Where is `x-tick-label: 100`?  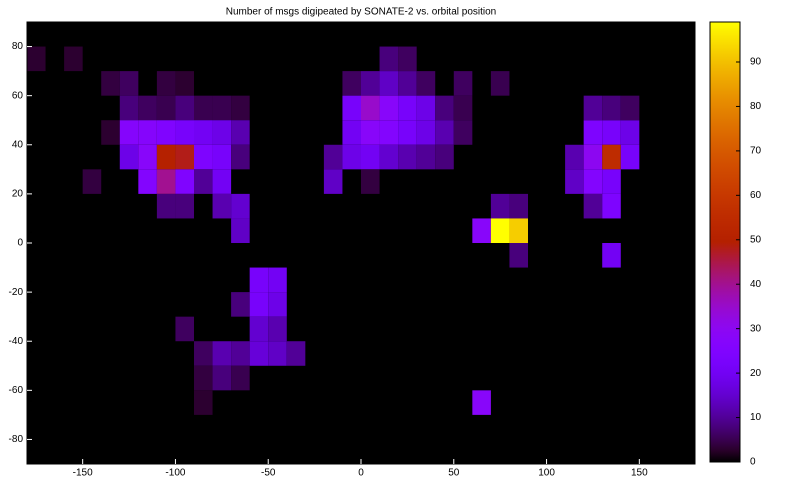 x-tick-label: 100 is located at coordinates (546, 473).